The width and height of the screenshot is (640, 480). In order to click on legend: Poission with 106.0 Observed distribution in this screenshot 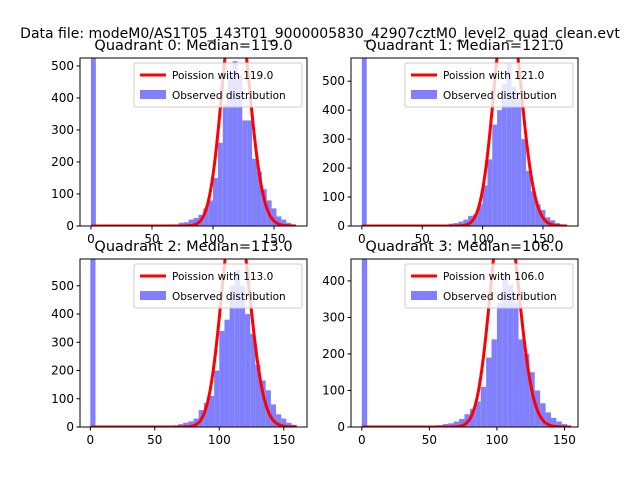, I will do `click(489, 286)`.